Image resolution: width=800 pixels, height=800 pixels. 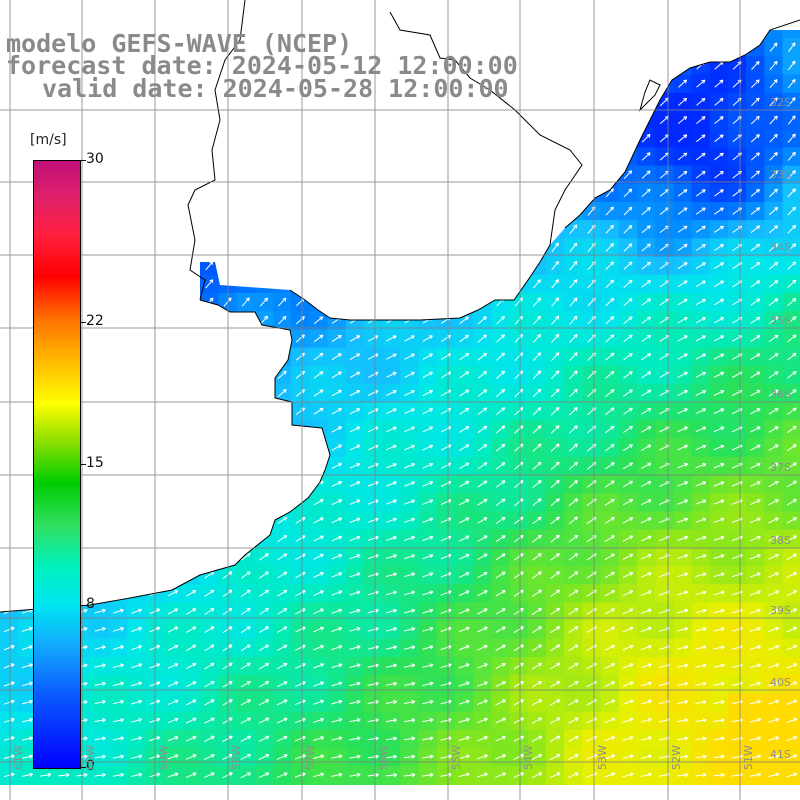 I want to click on latitude-label: 33S, so click(x=780, y=174).